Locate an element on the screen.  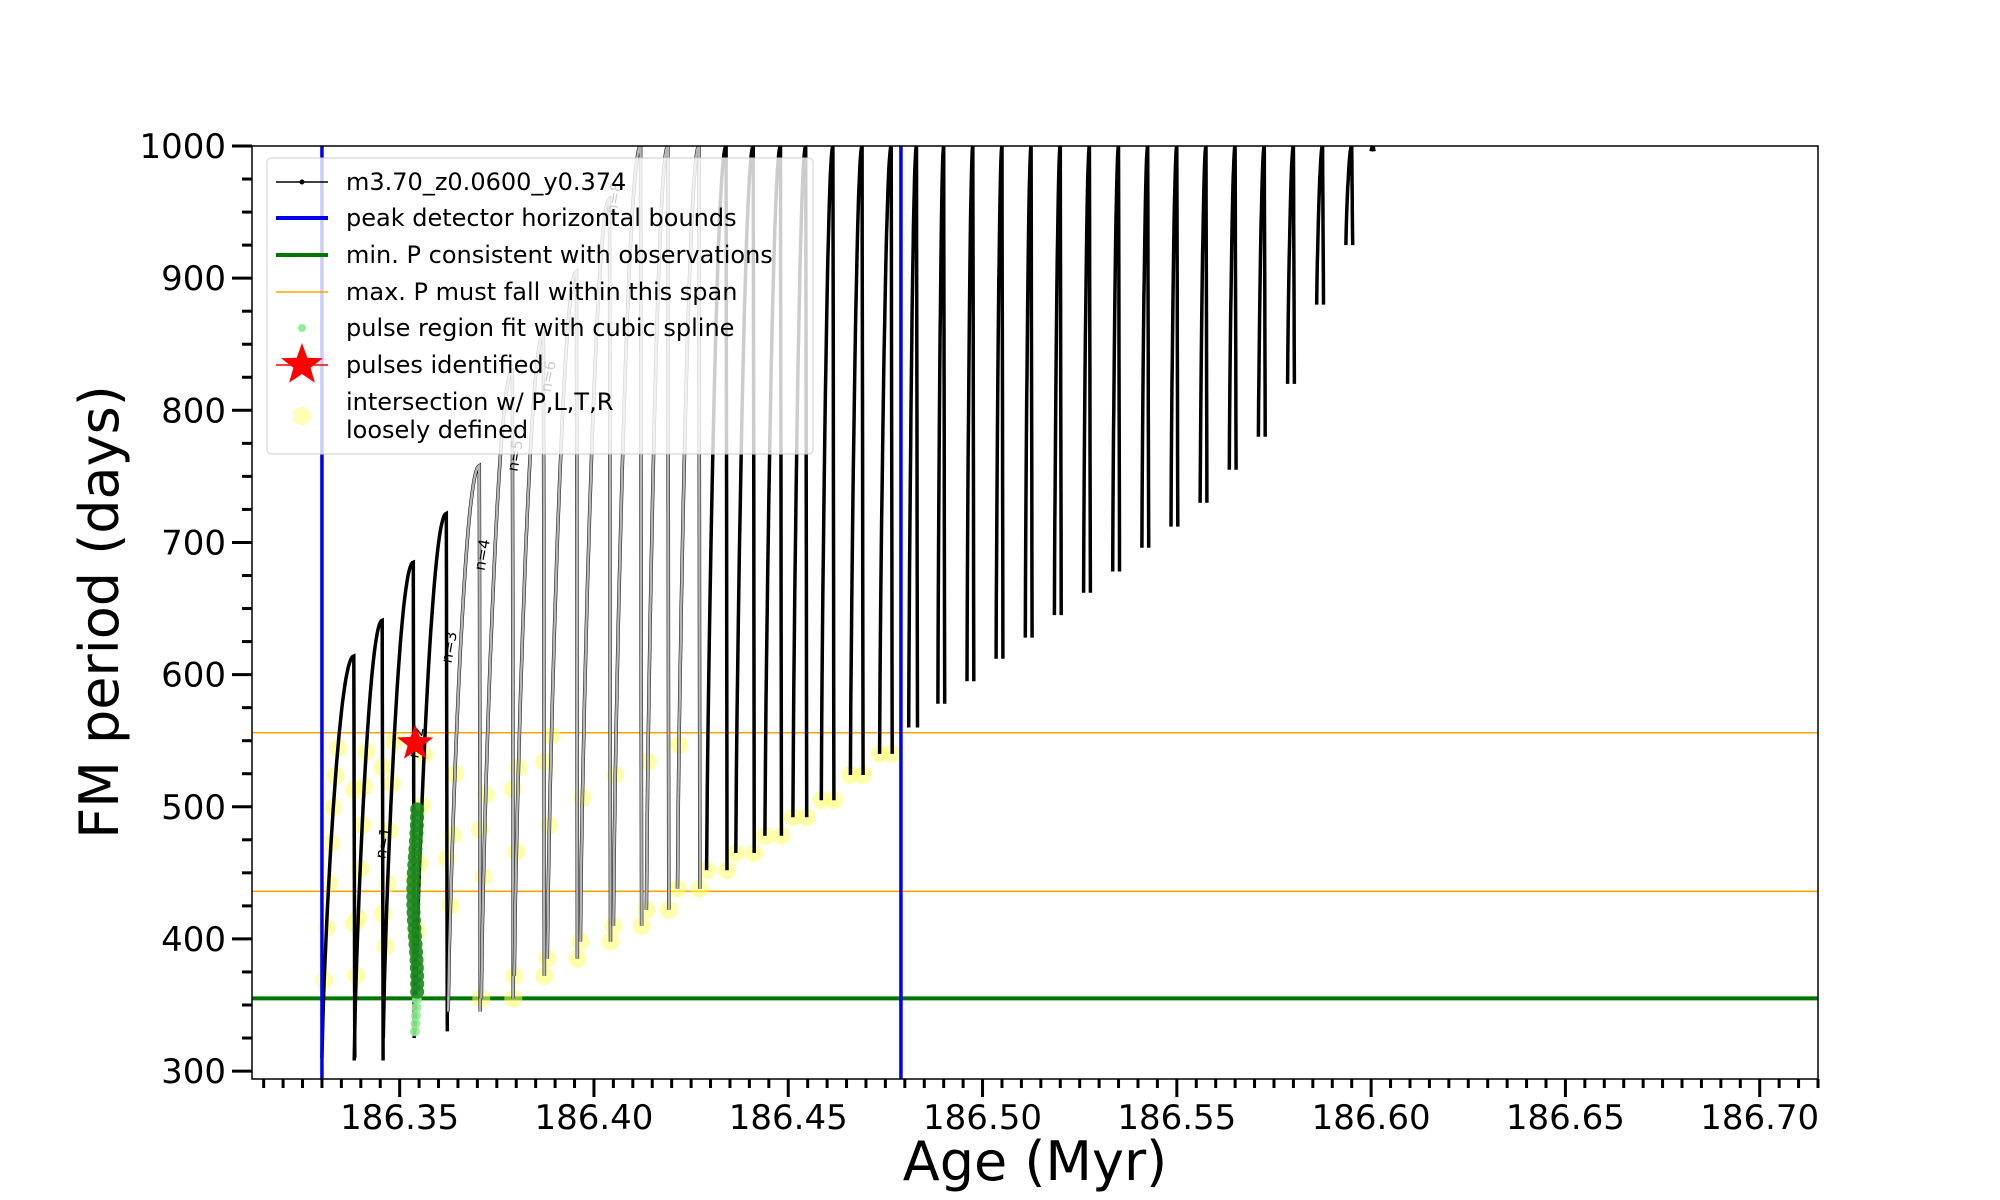
legend-entry-label: min. P consistent with observations is located at coordinates (559, 255).